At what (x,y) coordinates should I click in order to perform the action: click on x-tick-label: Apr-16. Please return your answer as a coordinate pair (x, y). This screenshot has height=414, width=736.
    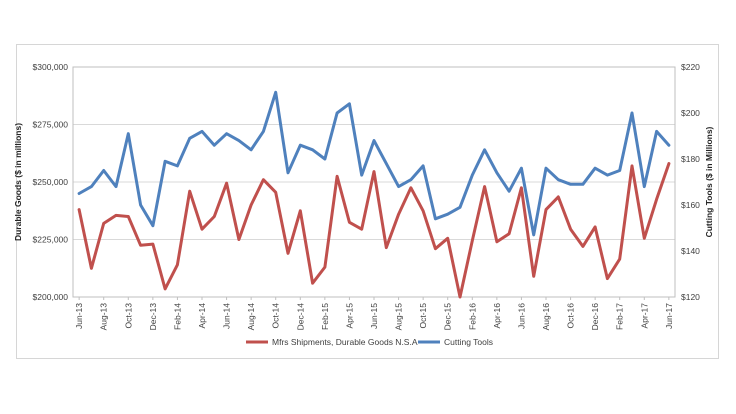
    Looking at the image, I should click on (497, 316).